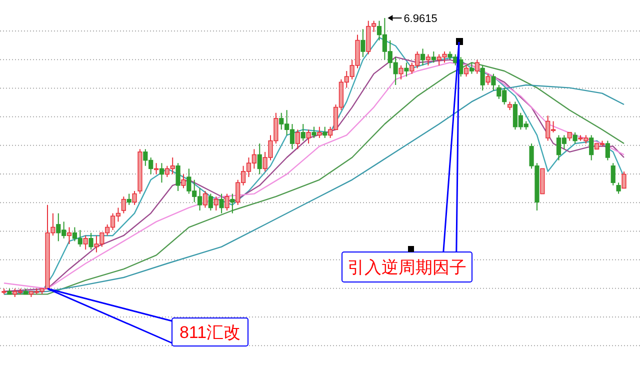  I want to click on annotation: 811汇改, so click(210, 332).